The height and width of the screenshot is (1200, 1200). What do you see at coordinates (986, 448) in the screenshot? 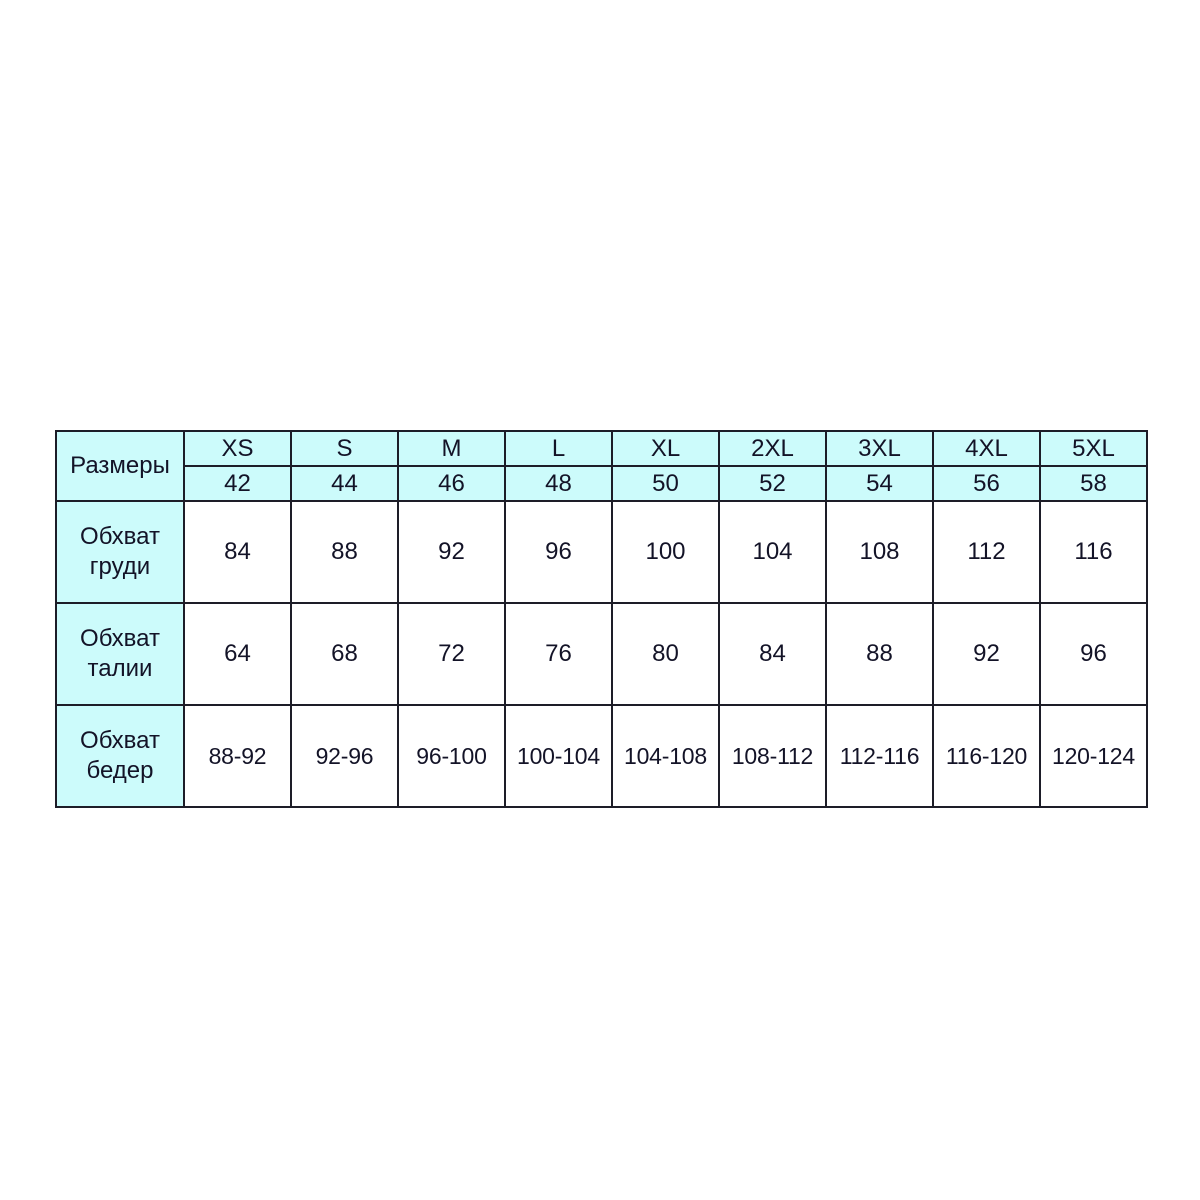
I see `size-letter-cell-7: 4XL` at bounding box center [986, 448].